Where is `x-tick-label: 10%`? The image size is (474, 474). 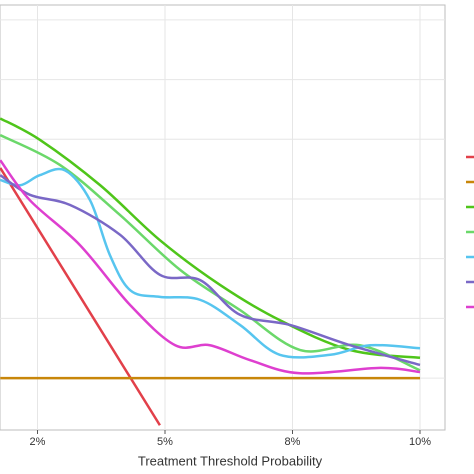 x-tick-label: 10% is located at coordinates (420, 442).